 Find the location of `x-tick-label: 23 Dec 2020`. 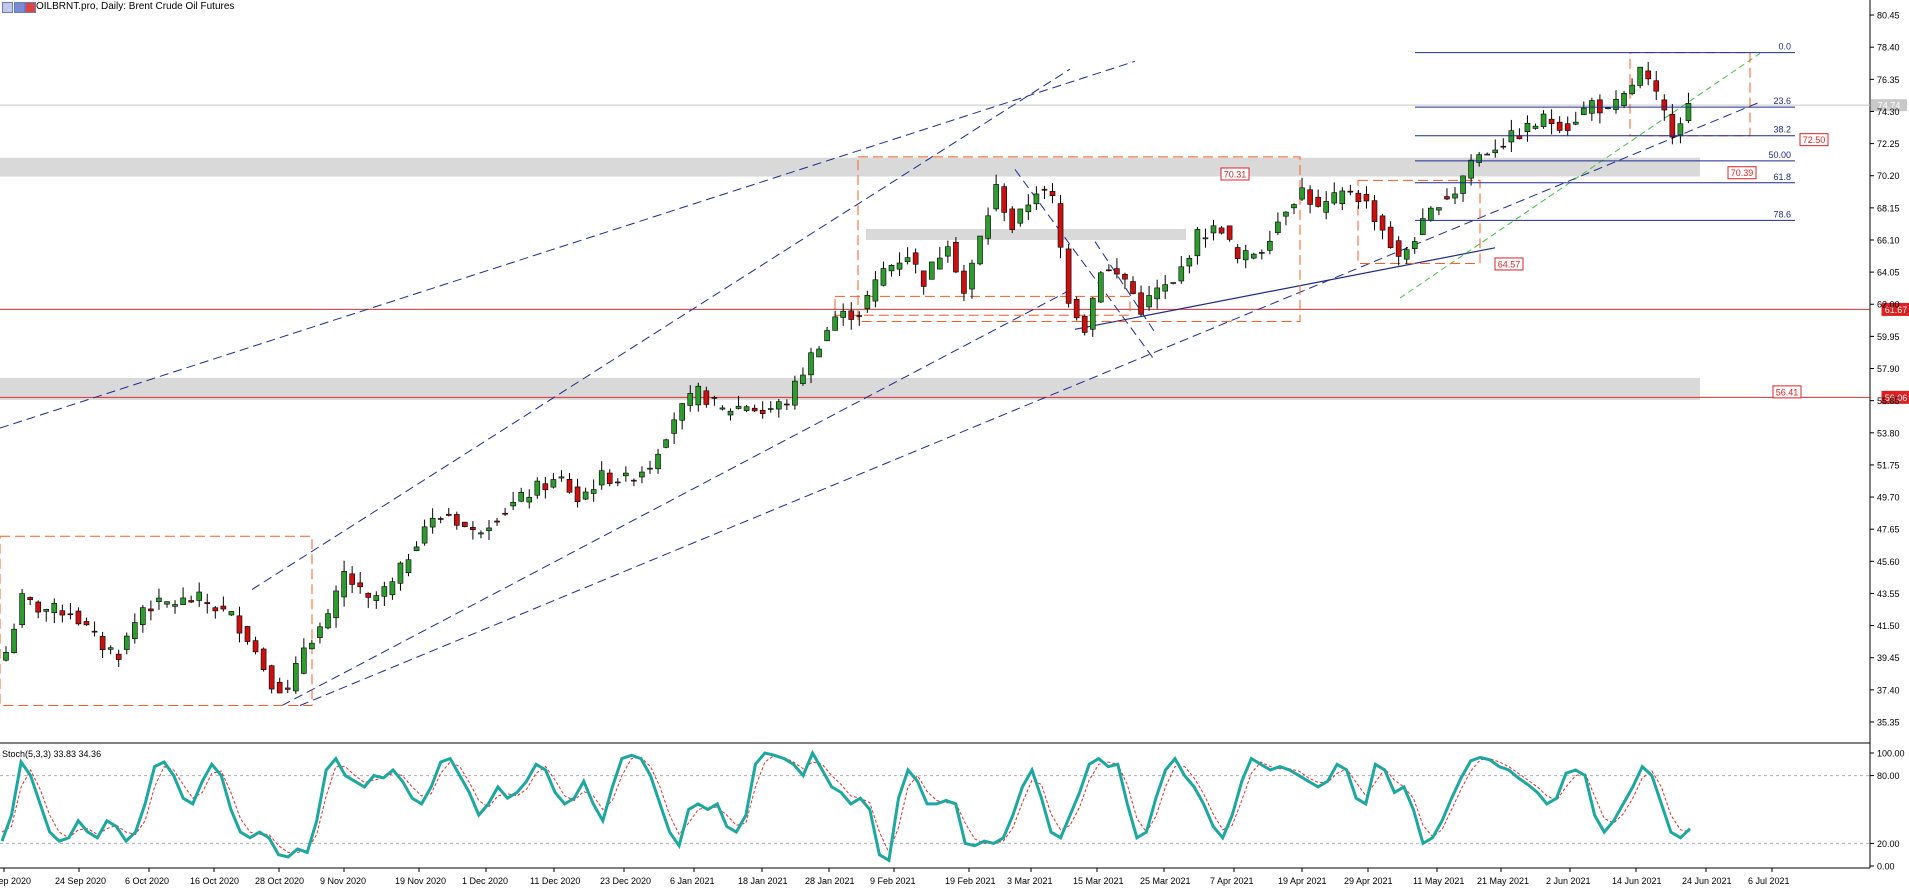

x-tick-label: 23 Dec 2020 is located at coordinates (625, 881).